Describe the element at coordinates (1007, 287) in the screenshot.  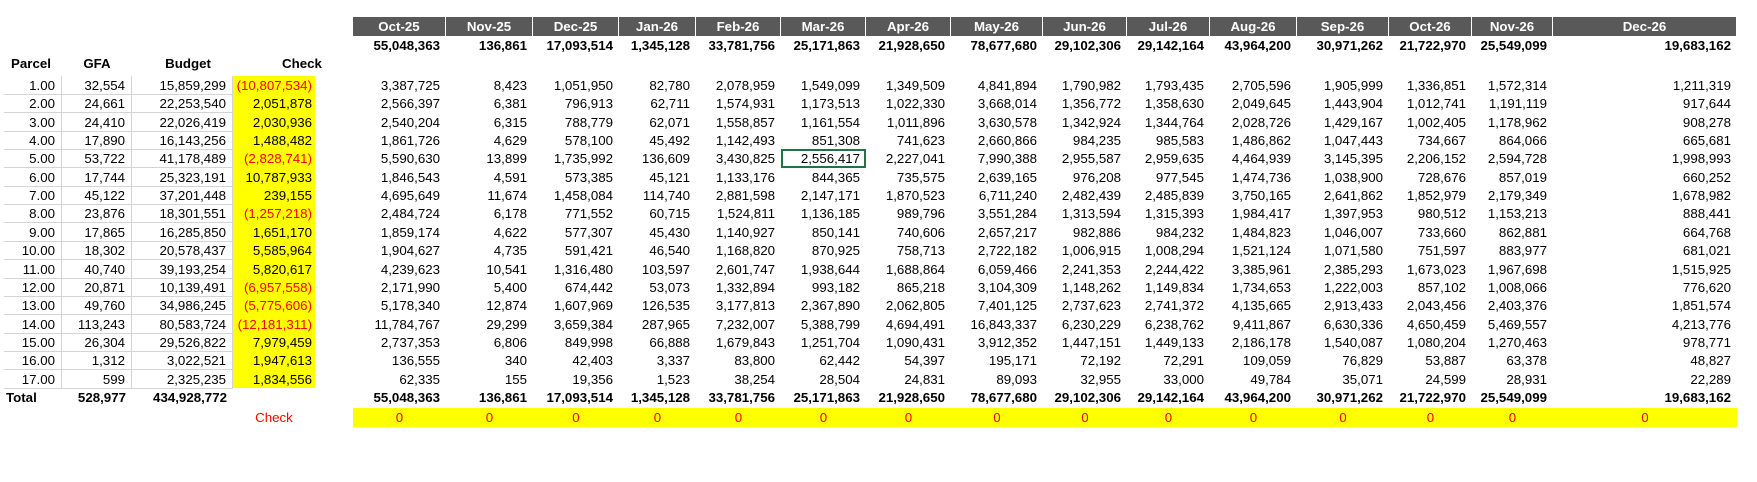
I see `value-cell: 3,104,309` at that location.